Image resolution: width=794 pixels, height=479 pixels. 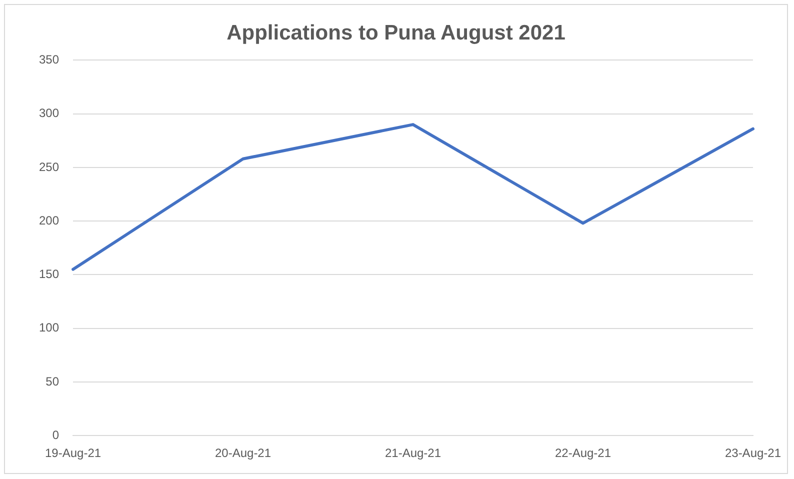 What do you see at coordinates (583, 453) in the screenshot?
I see `x-tick-label: 22-Aug-21` at bounding box center [583, 453].